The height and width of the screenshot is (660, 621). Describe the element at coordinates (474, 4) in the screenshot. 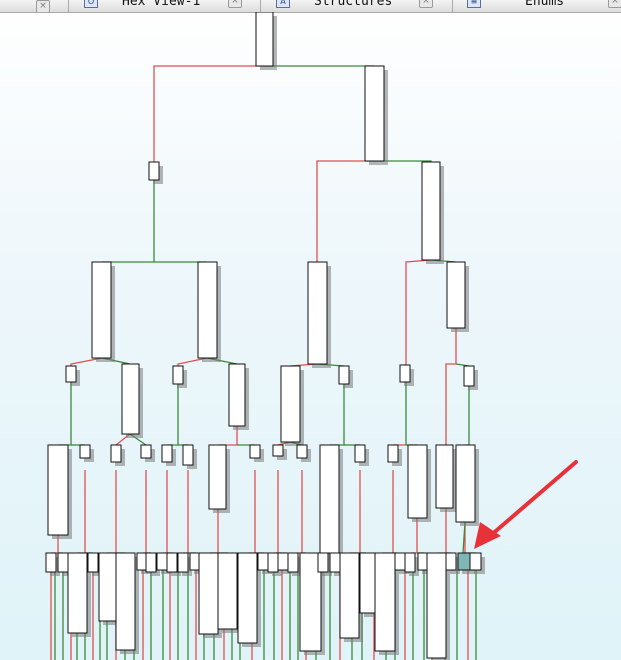

I see `enums-icon: ≡` at that location.